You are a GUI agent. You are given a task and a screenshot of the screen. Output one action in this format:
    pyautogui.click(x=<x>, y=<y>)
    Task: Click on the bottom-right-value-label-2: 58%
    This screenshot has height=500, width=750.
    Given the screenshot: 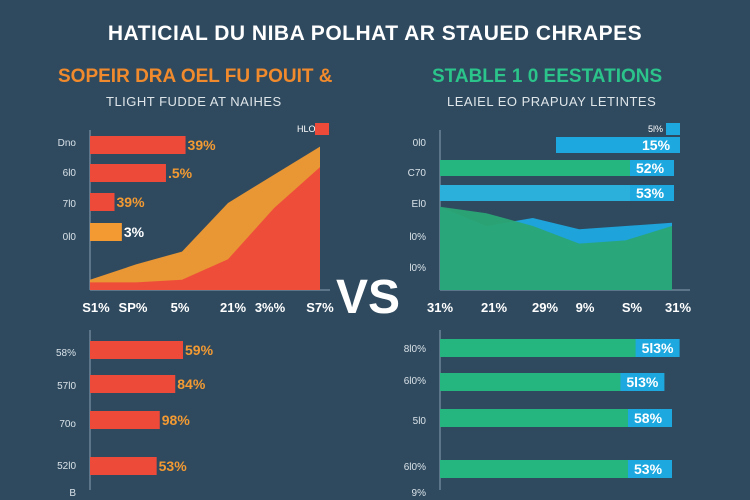 What is the action you would take?
    pyautogui.click(x=648, y=418)
    